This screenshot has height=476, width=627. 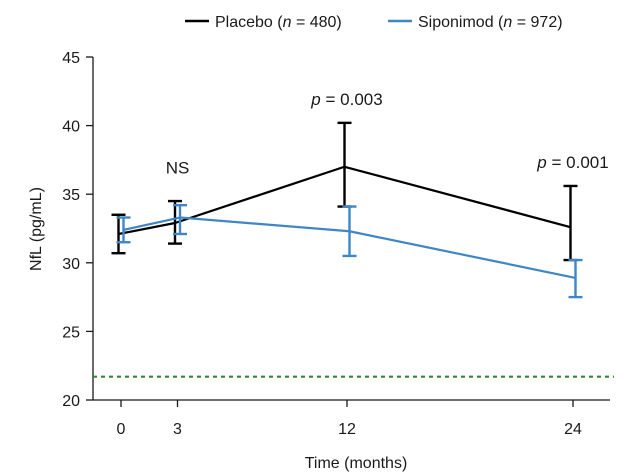 What do you see at coordinates (352, 99) in the screenshot?
I see `annotation-value: = 0.003` at bounding box center [352, 99].